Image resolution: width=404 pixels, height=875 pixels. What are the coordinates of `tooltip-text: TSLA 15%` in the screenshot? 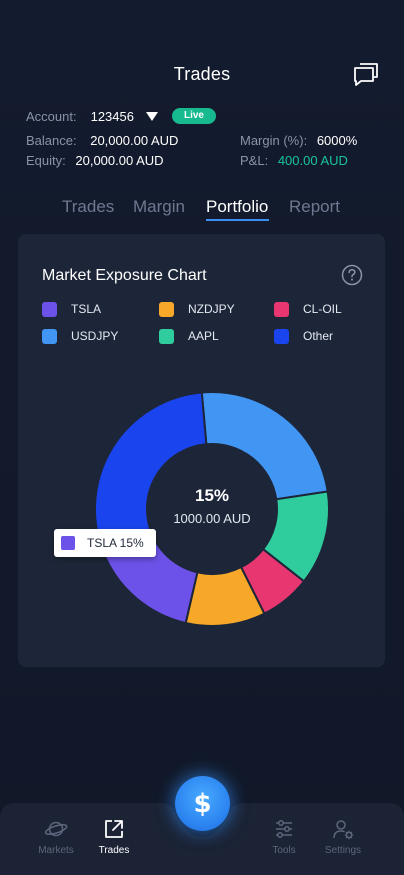 It's located at (115, 543).